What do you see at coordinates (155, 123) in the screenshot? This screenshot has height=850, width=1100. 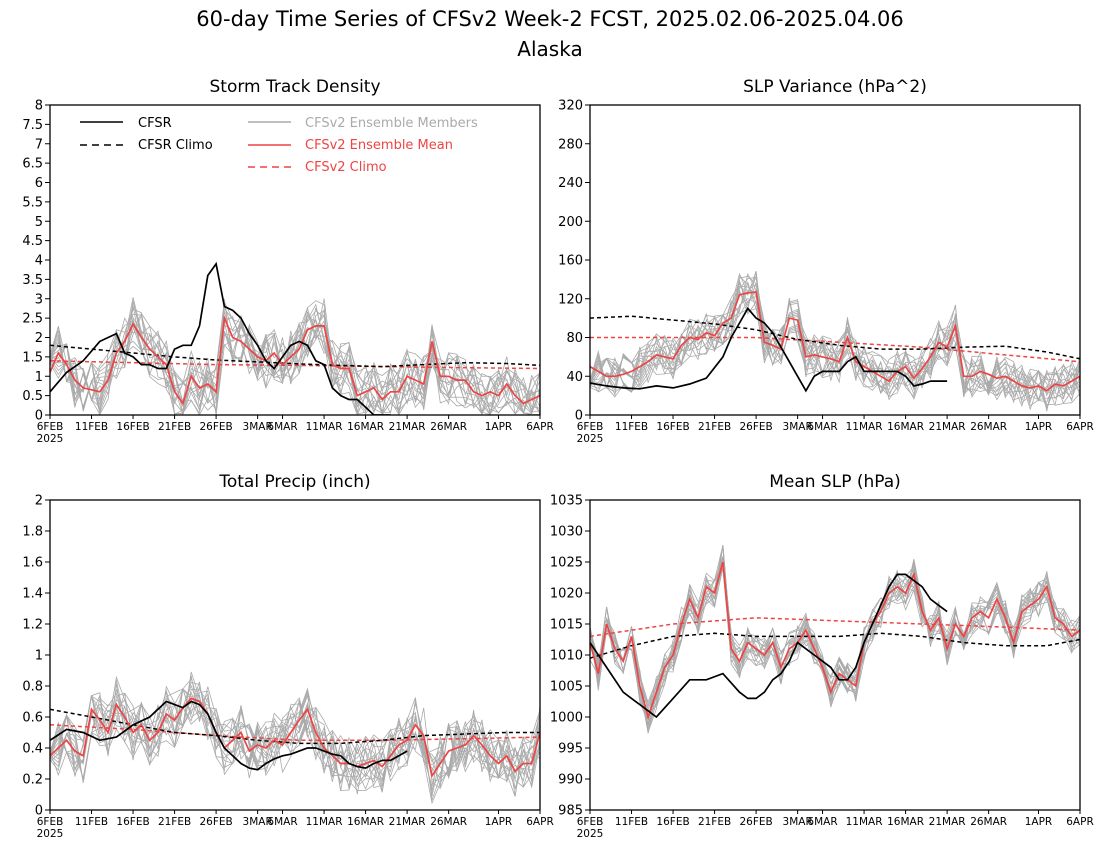 I see `legend-label-cfsr: CFSR` at bounding box center [155, 123].